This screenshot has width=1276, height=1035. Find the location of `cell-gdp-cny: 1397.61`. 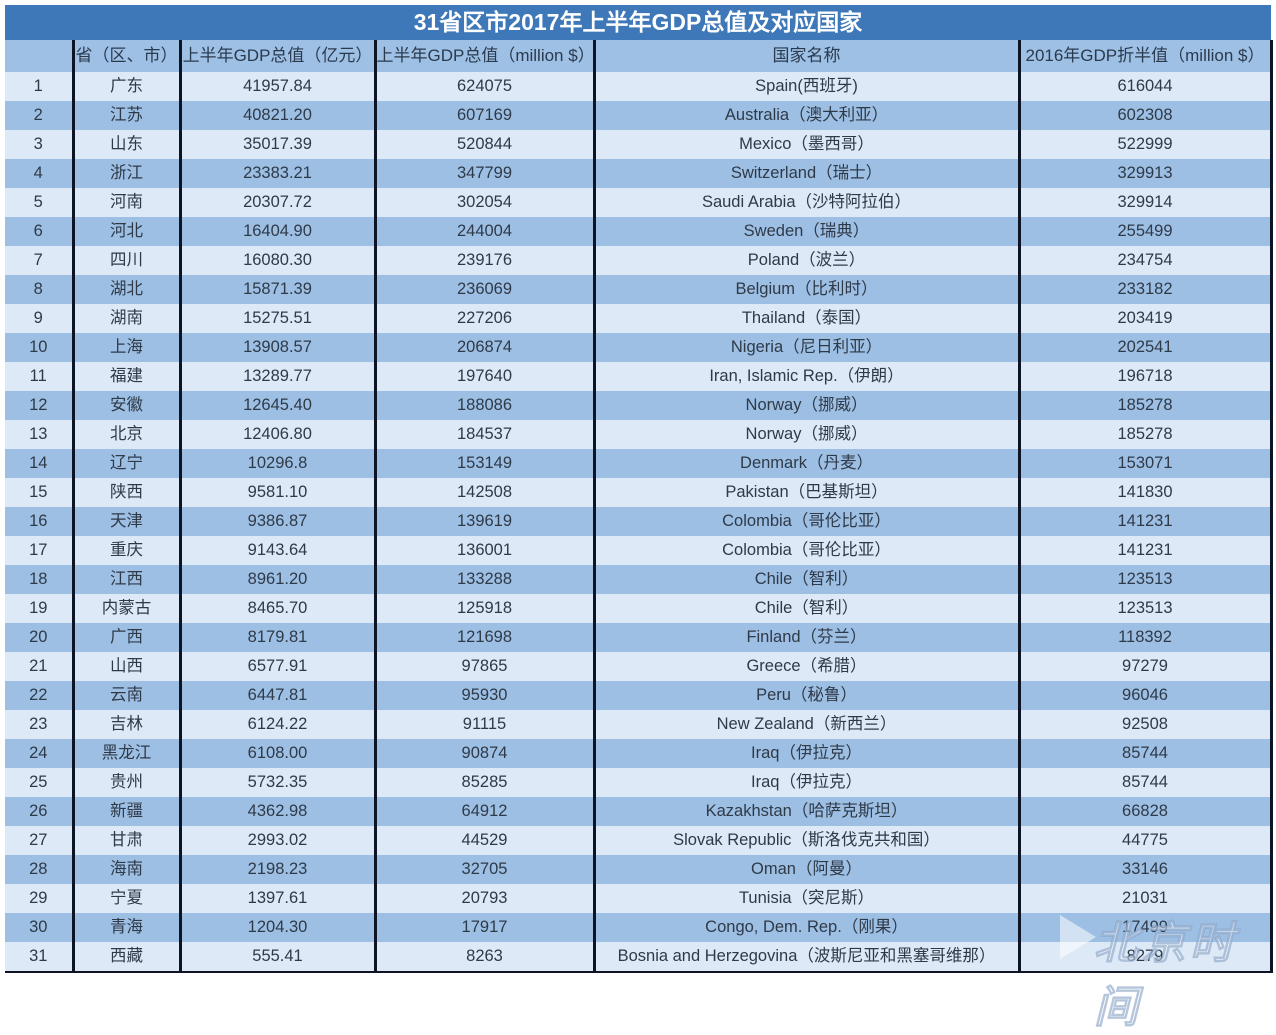

cell-gdp-cny: 1397.61 is located at coordinates (276, 898).